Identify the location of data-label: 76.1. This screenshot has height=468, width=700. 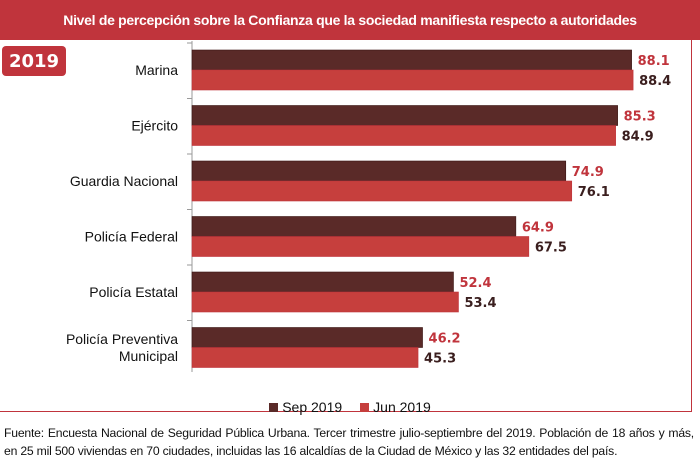
(594, 192).